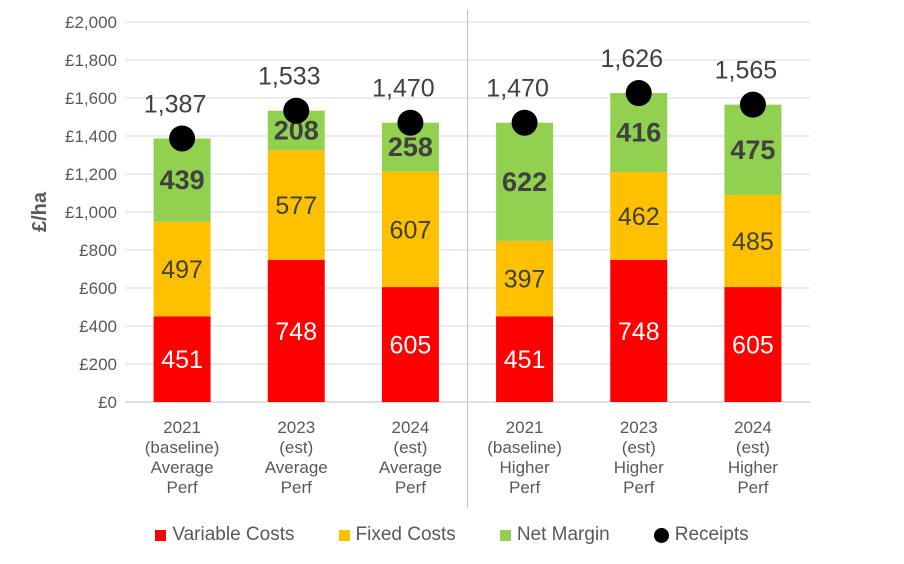 The height and width of the screenshot is (564, 904). Describe the element at coordinates (563, 534) in the screenshot. I see `legend-label-net-margin: Net Margin` at that location.